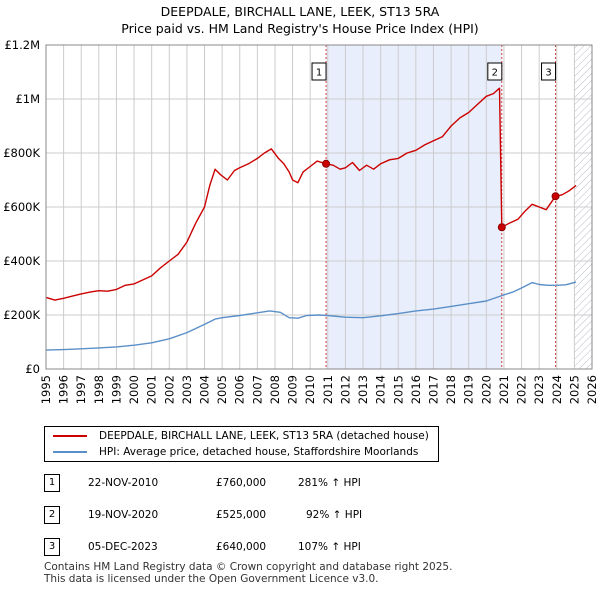 The width and height of the screenshot is (600, 590). I want to click on x-tick-label: 2012, so click(345, 389).